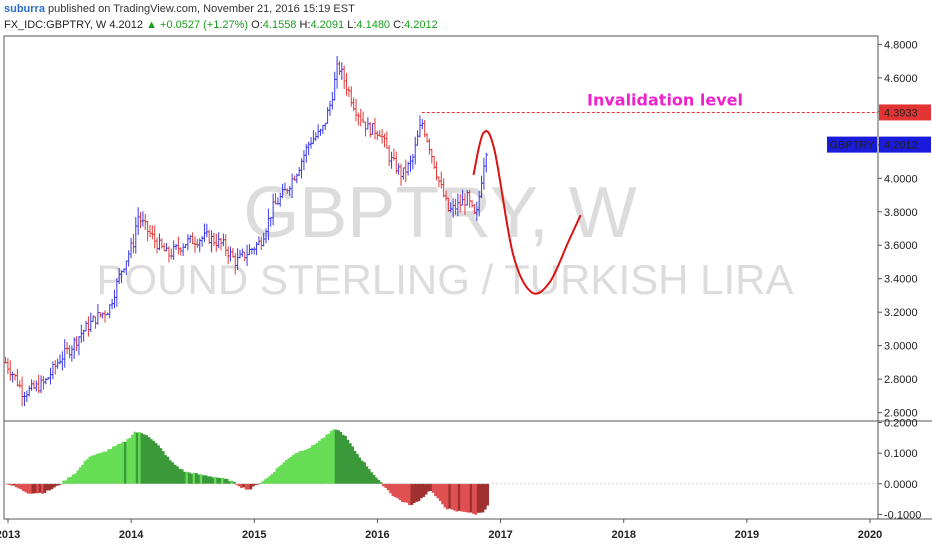 This screenshot has width=932, height=550. I want to click on symbol-label: FX_IDC:GBPTRY, W, so click(55, 25).